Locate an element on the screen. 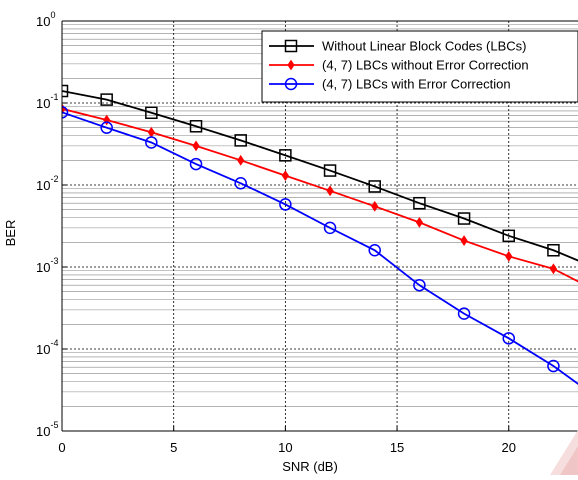 This screenshot has width=578, height=480. y-tick-label: 10⁻⁵ is located at coordinates (47, 429).